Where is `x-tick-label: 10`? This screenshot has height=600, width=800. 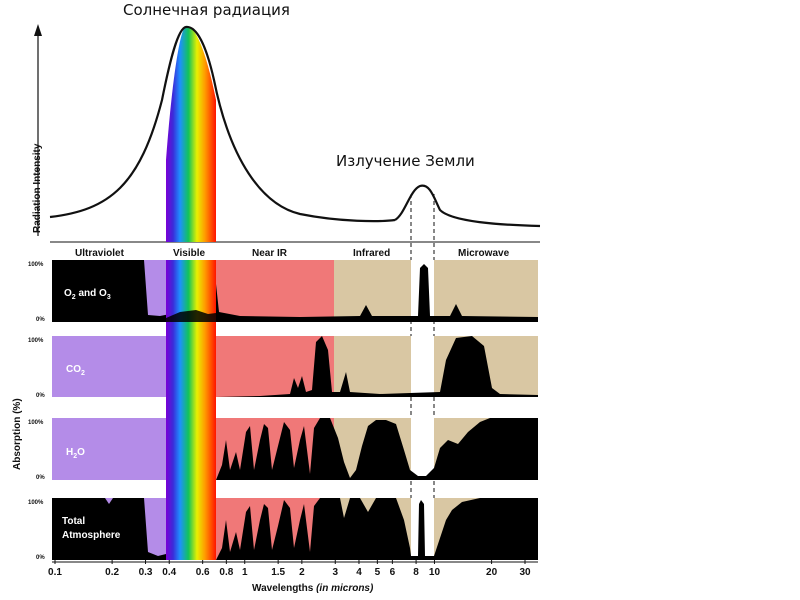
x-tick-label: 10 is located at coordinates (435, 572).